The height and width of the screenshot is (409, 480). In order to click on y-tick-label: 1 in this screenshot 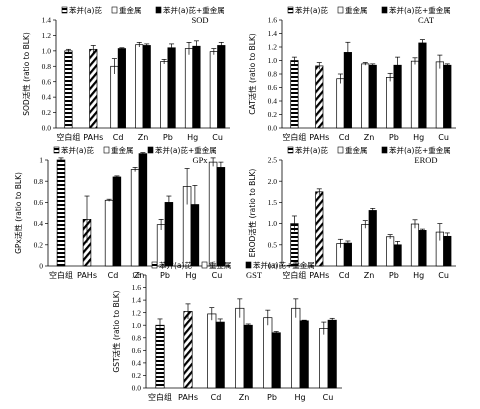, I will do `click(41, 160)`.